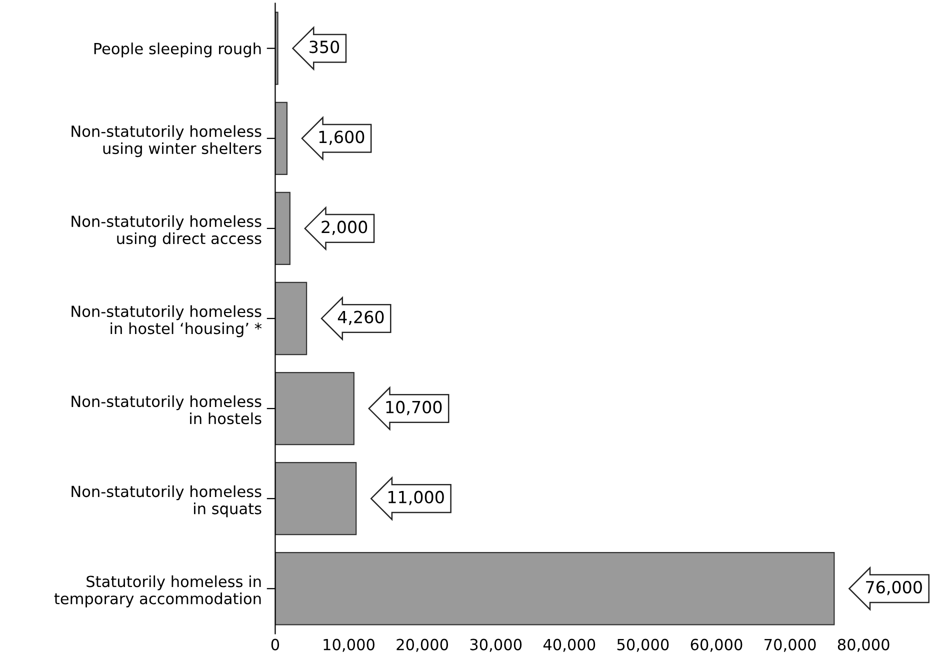  What do you see at coordinates (167, 141) in the screenshot?
I see `y-tick-label: Non-statutorily homeless using winter shelters` at bounding box center [167, 141].